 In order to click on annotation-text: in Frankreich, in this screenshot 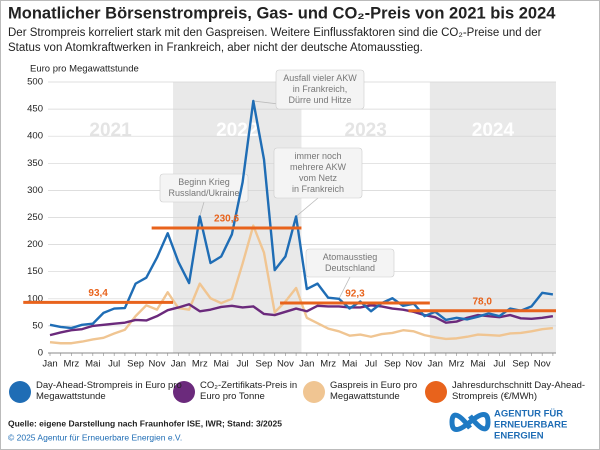, I will do `click(320, 89)`.